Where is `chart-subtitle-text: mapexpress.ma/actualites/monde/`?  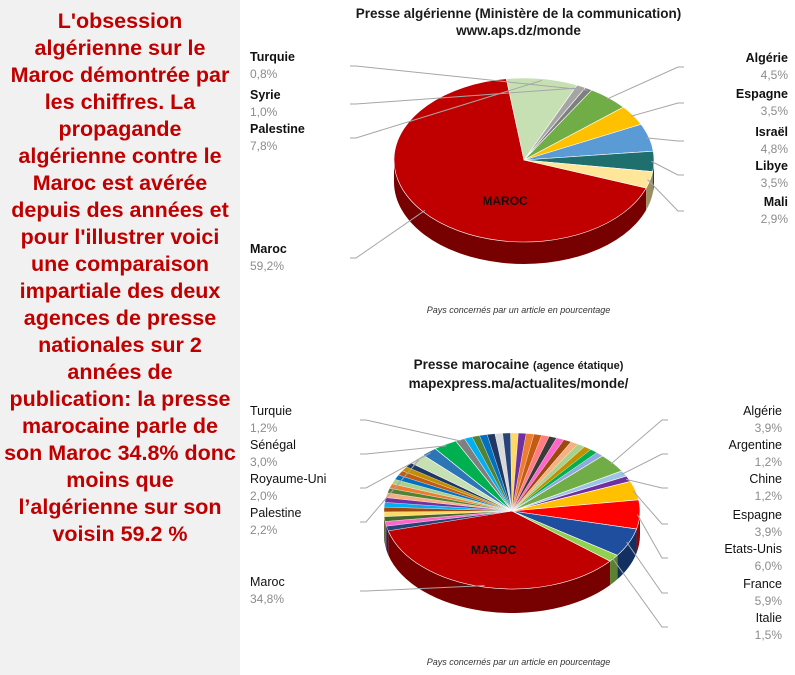 chart-subtitle-text: mapexpress.ma/actualites/monde/ is located at coordinates (518, 383).